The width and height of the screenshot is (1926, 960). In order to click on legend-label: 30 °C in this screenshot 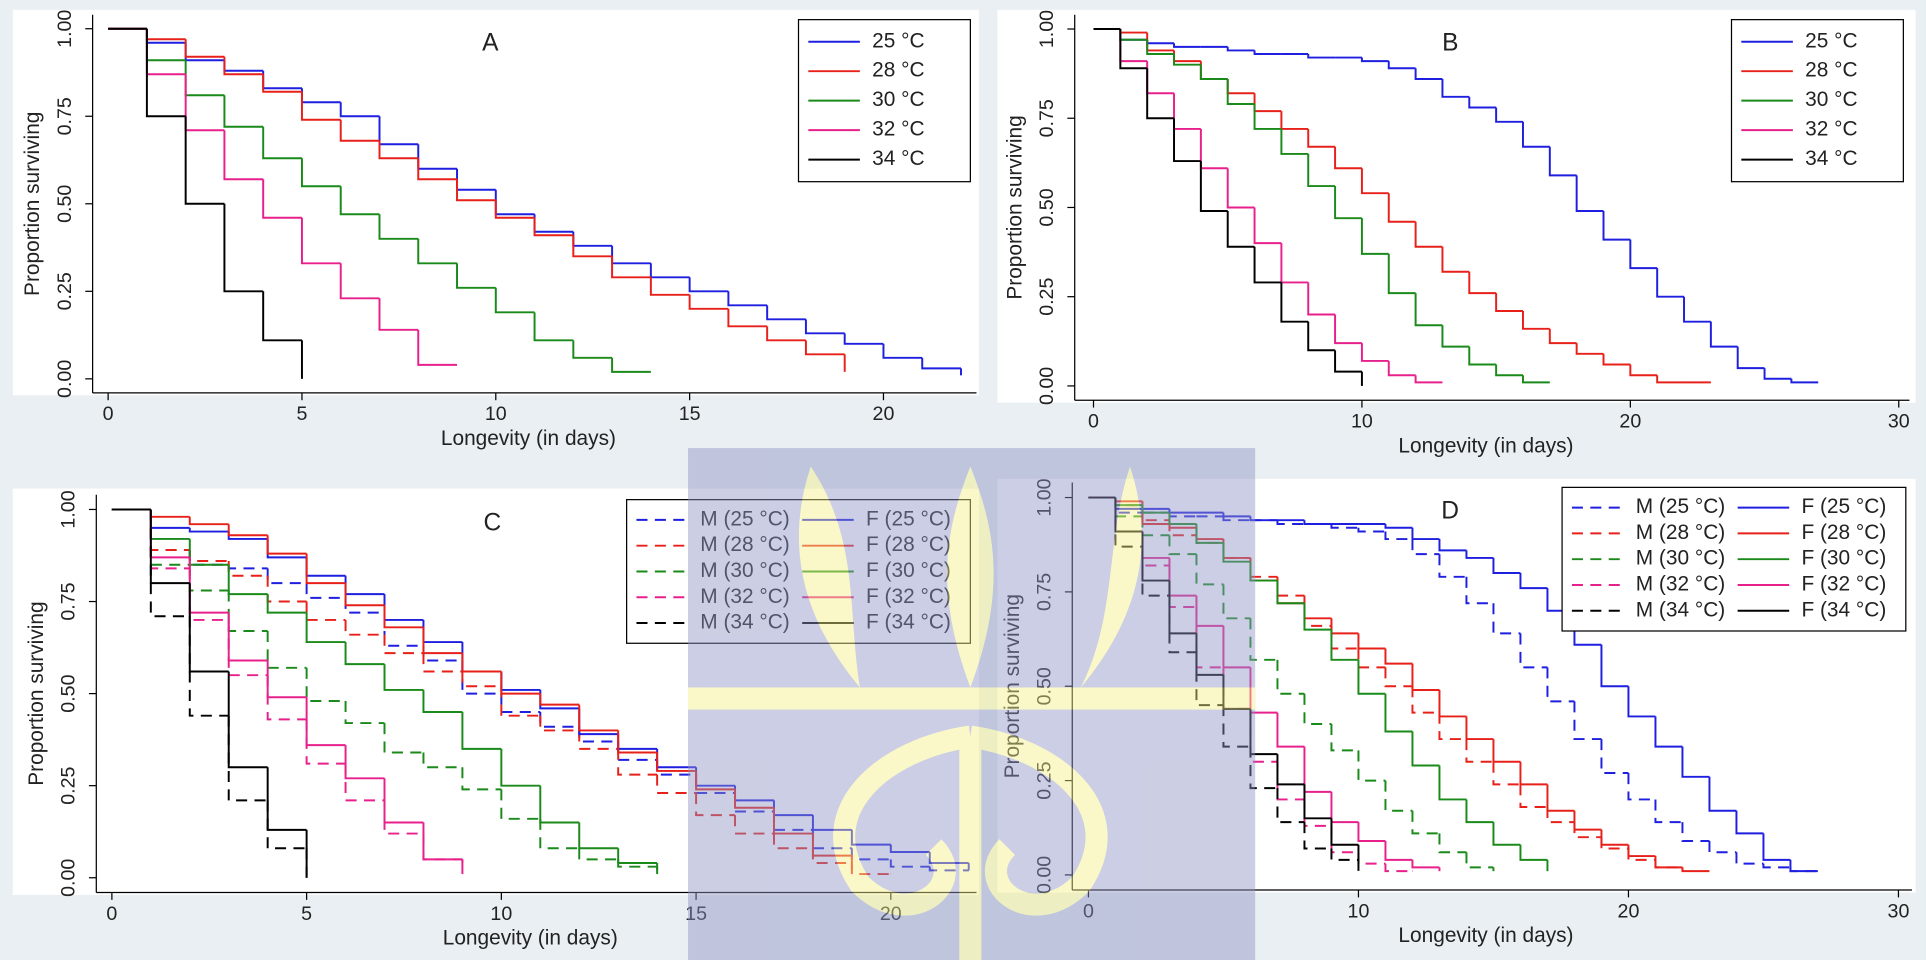, I will do `click(1831, 99)`.